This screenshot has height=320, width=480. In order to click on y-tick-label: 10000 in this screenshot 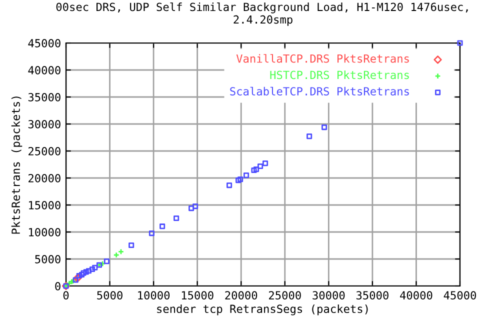, I will do `click(44, 232)`.